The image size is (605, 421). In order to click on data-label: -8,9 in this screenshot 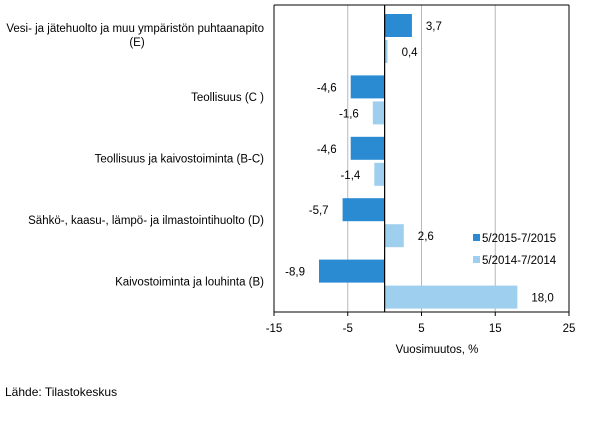, I will do `click(295, 273)`.